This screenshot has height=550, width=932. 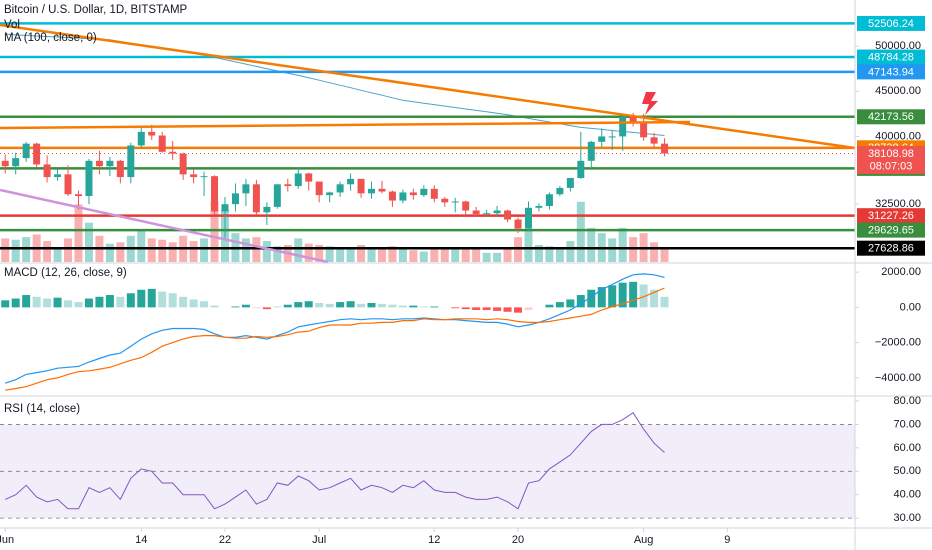 What do you see at coordinates (7, 540) in the screenshot?
I see `x-tick-label: Jun` at bounding box center [7, 540].